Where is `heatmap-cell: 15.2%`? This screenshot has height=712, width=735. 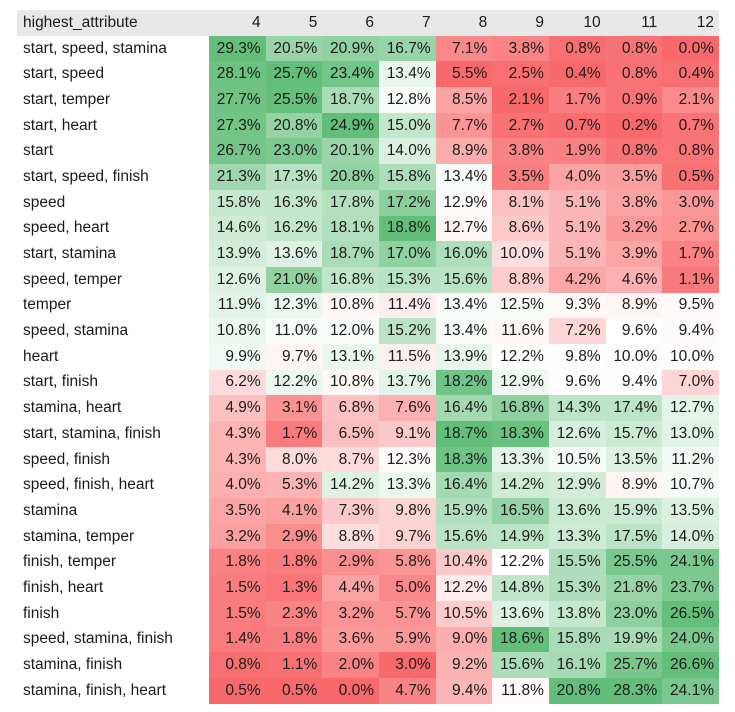 heatmap-cell: 15.2% is located at coordinates (407, 331).